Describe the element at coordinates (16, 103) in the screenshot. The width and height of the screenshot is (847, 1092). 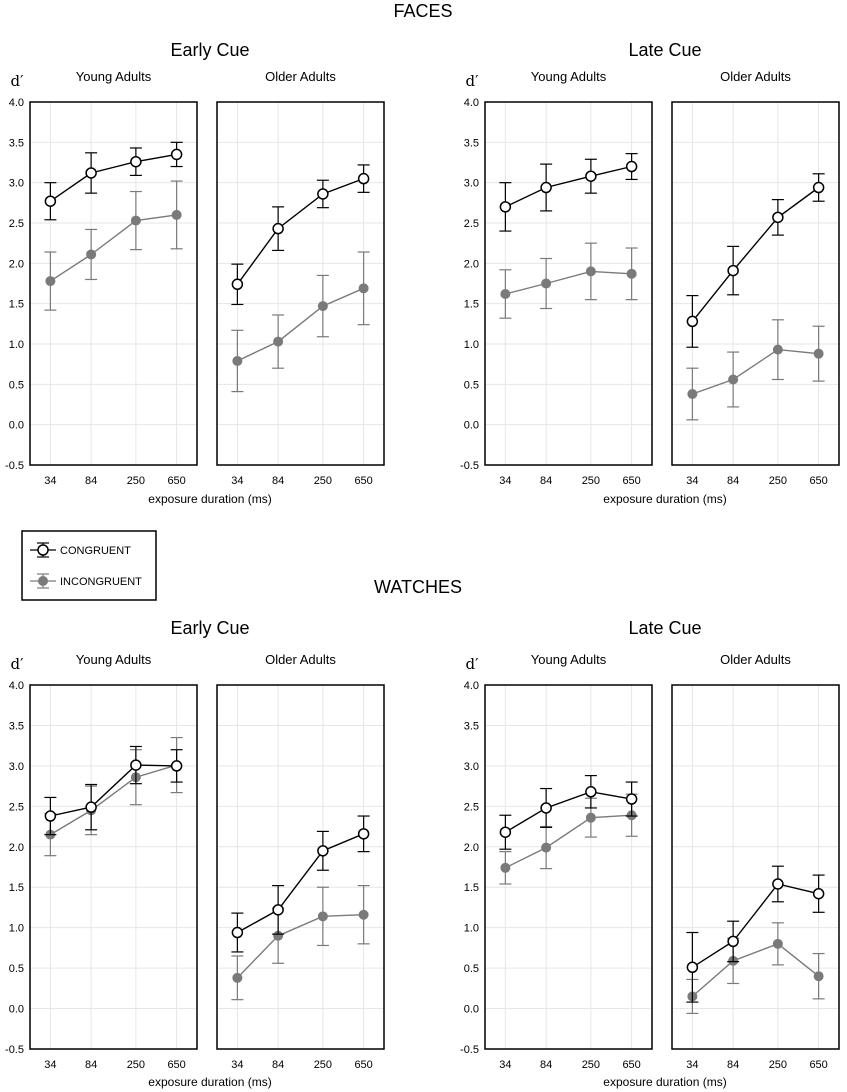
I see `faces-early-cue-y-tick-label: 4.0` at that location.